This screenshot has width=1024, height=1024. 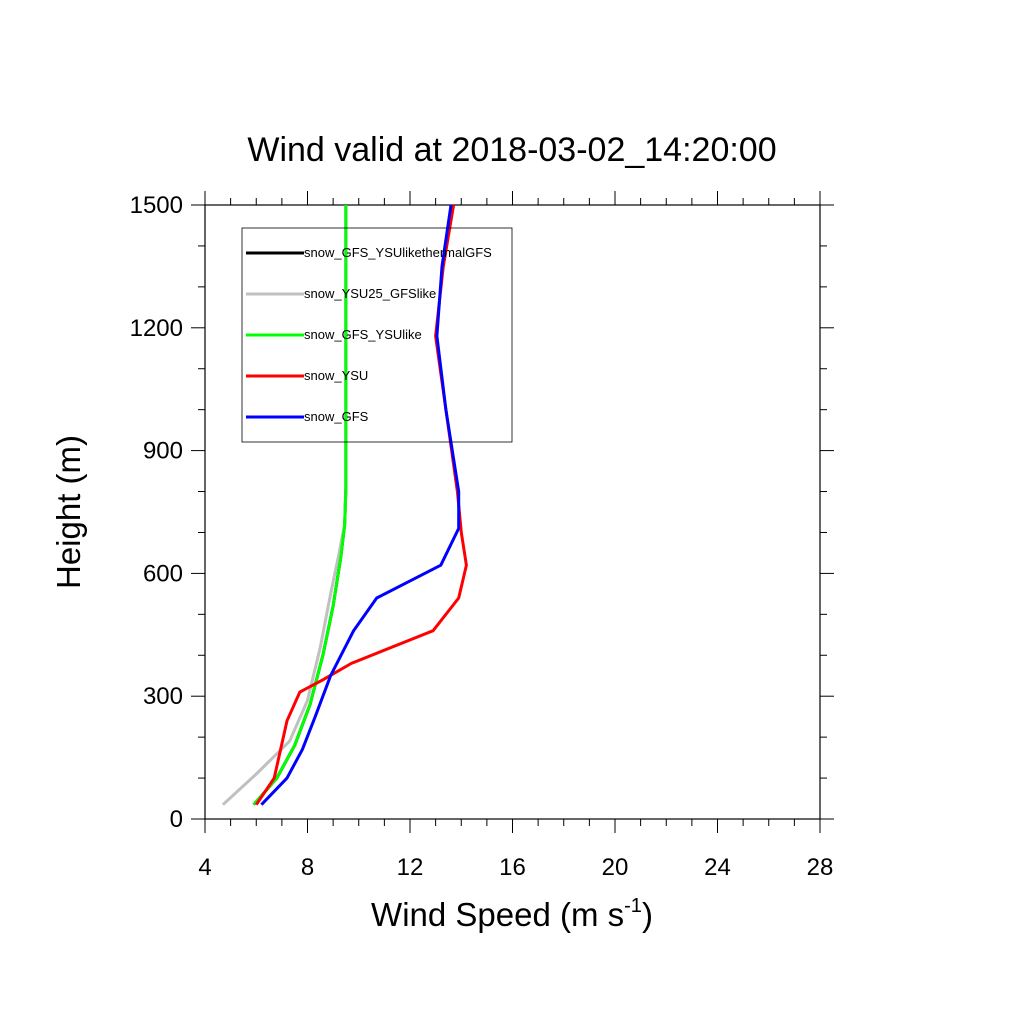 I want to click on y-tick-label: 1500, so click(x=156, y=205).